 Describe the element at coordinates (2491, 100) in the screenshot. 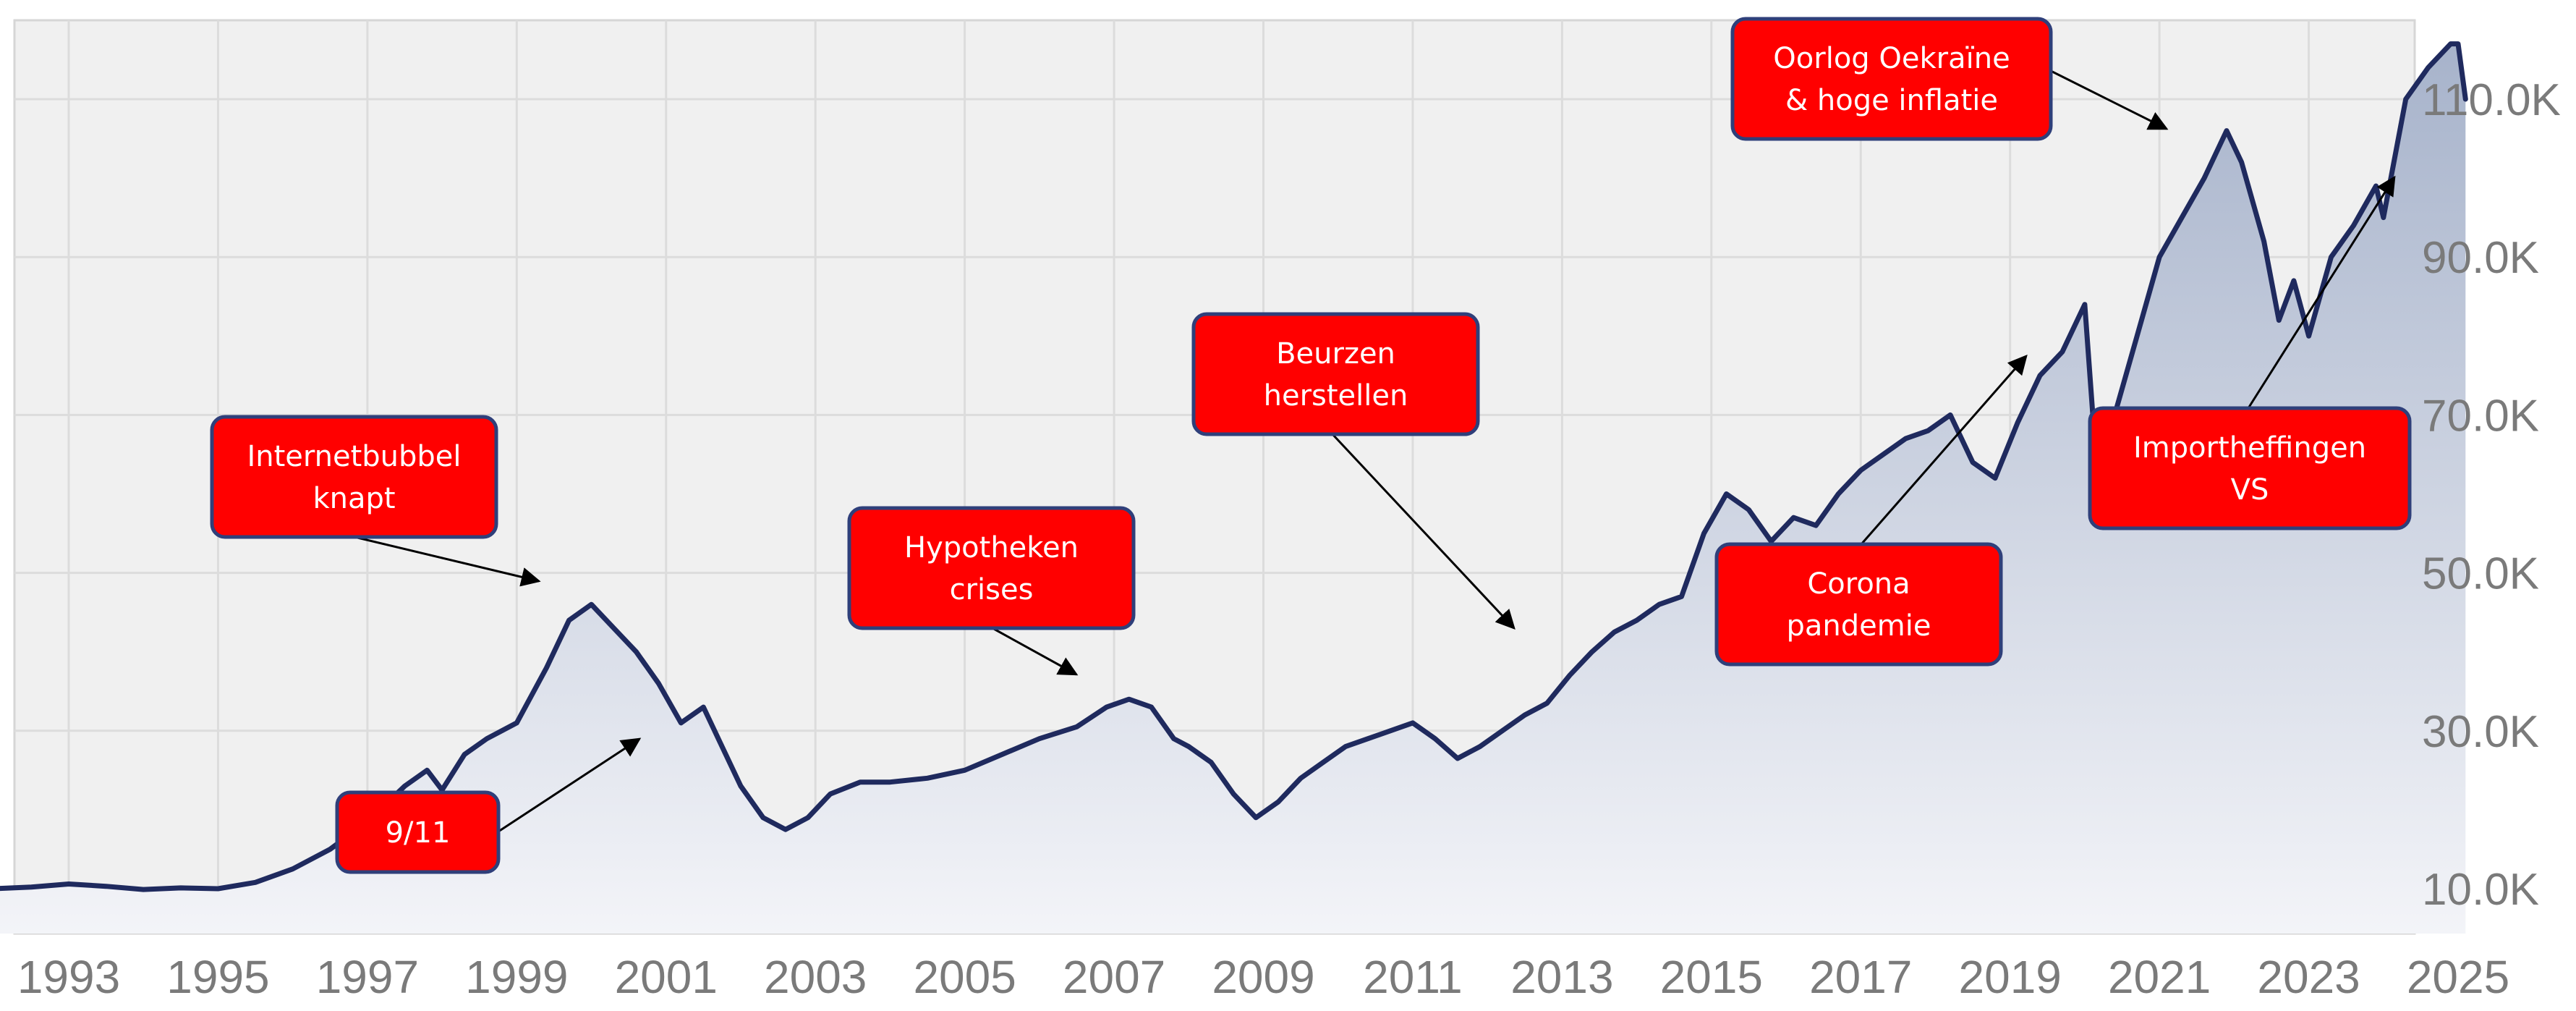

I see `y-tick-label: 110.0K` at that location.